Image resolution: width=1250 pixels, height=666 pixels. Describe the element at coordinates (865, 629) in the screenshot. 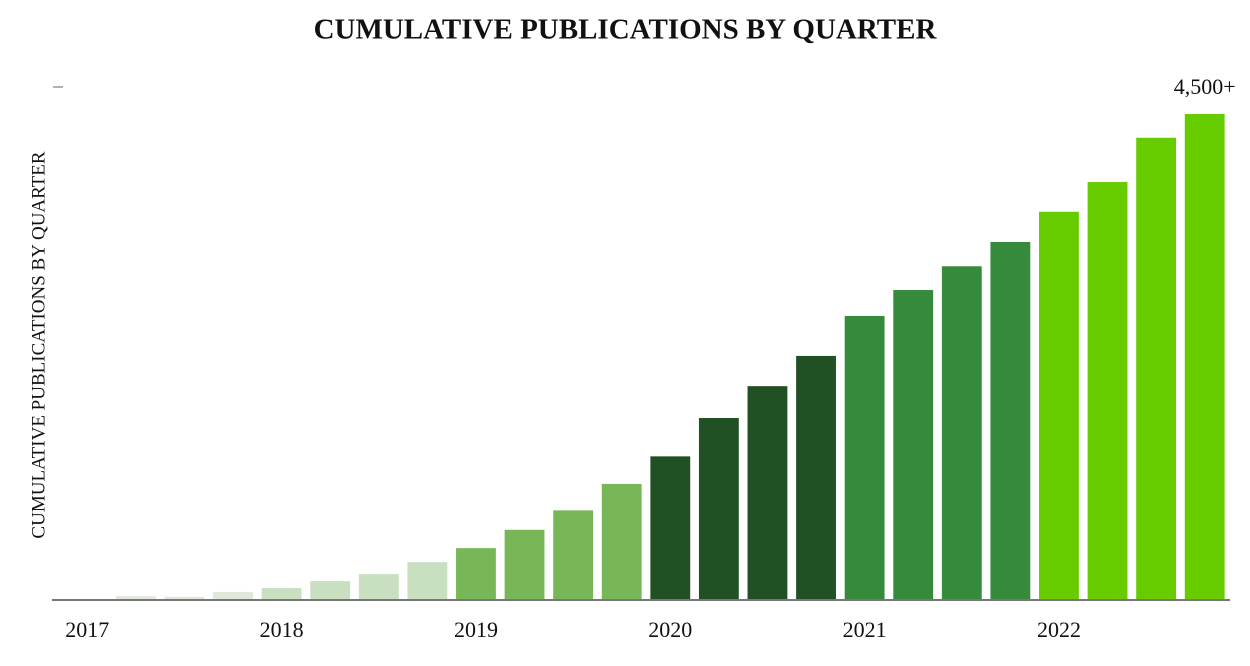

I see `x-tick-label: 2021` at that location.